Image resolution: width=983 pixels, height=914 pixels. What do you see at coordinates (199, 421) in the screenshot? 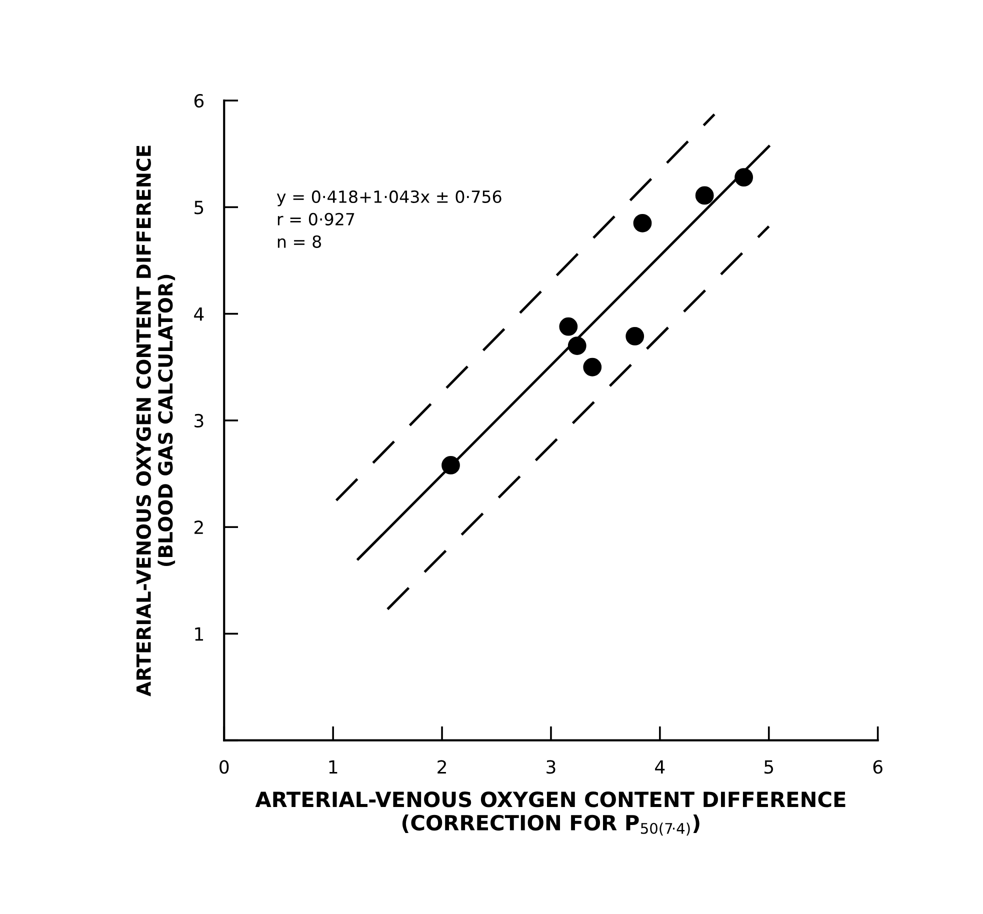
I see `y-tick-label: 3` at bounding box center [199, 421].